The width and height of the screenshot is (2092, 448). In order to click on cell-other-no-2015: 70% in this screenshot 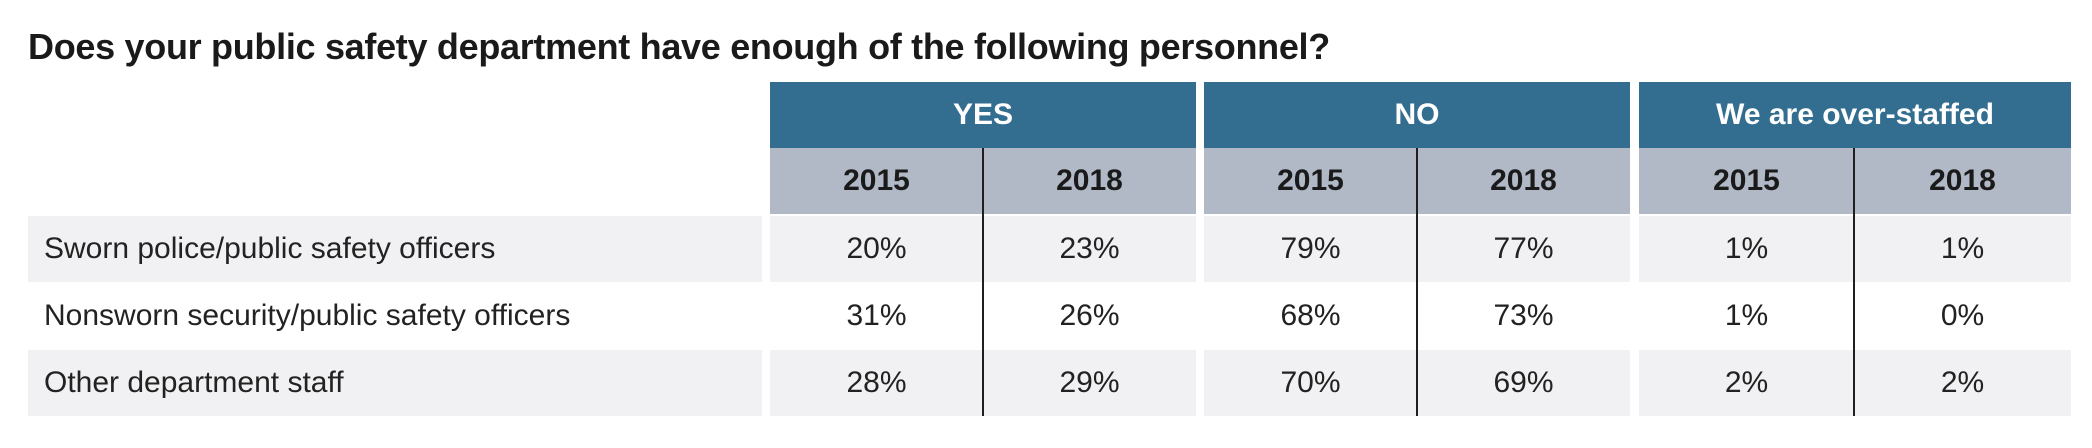, I will do `click(1310, 383)`.